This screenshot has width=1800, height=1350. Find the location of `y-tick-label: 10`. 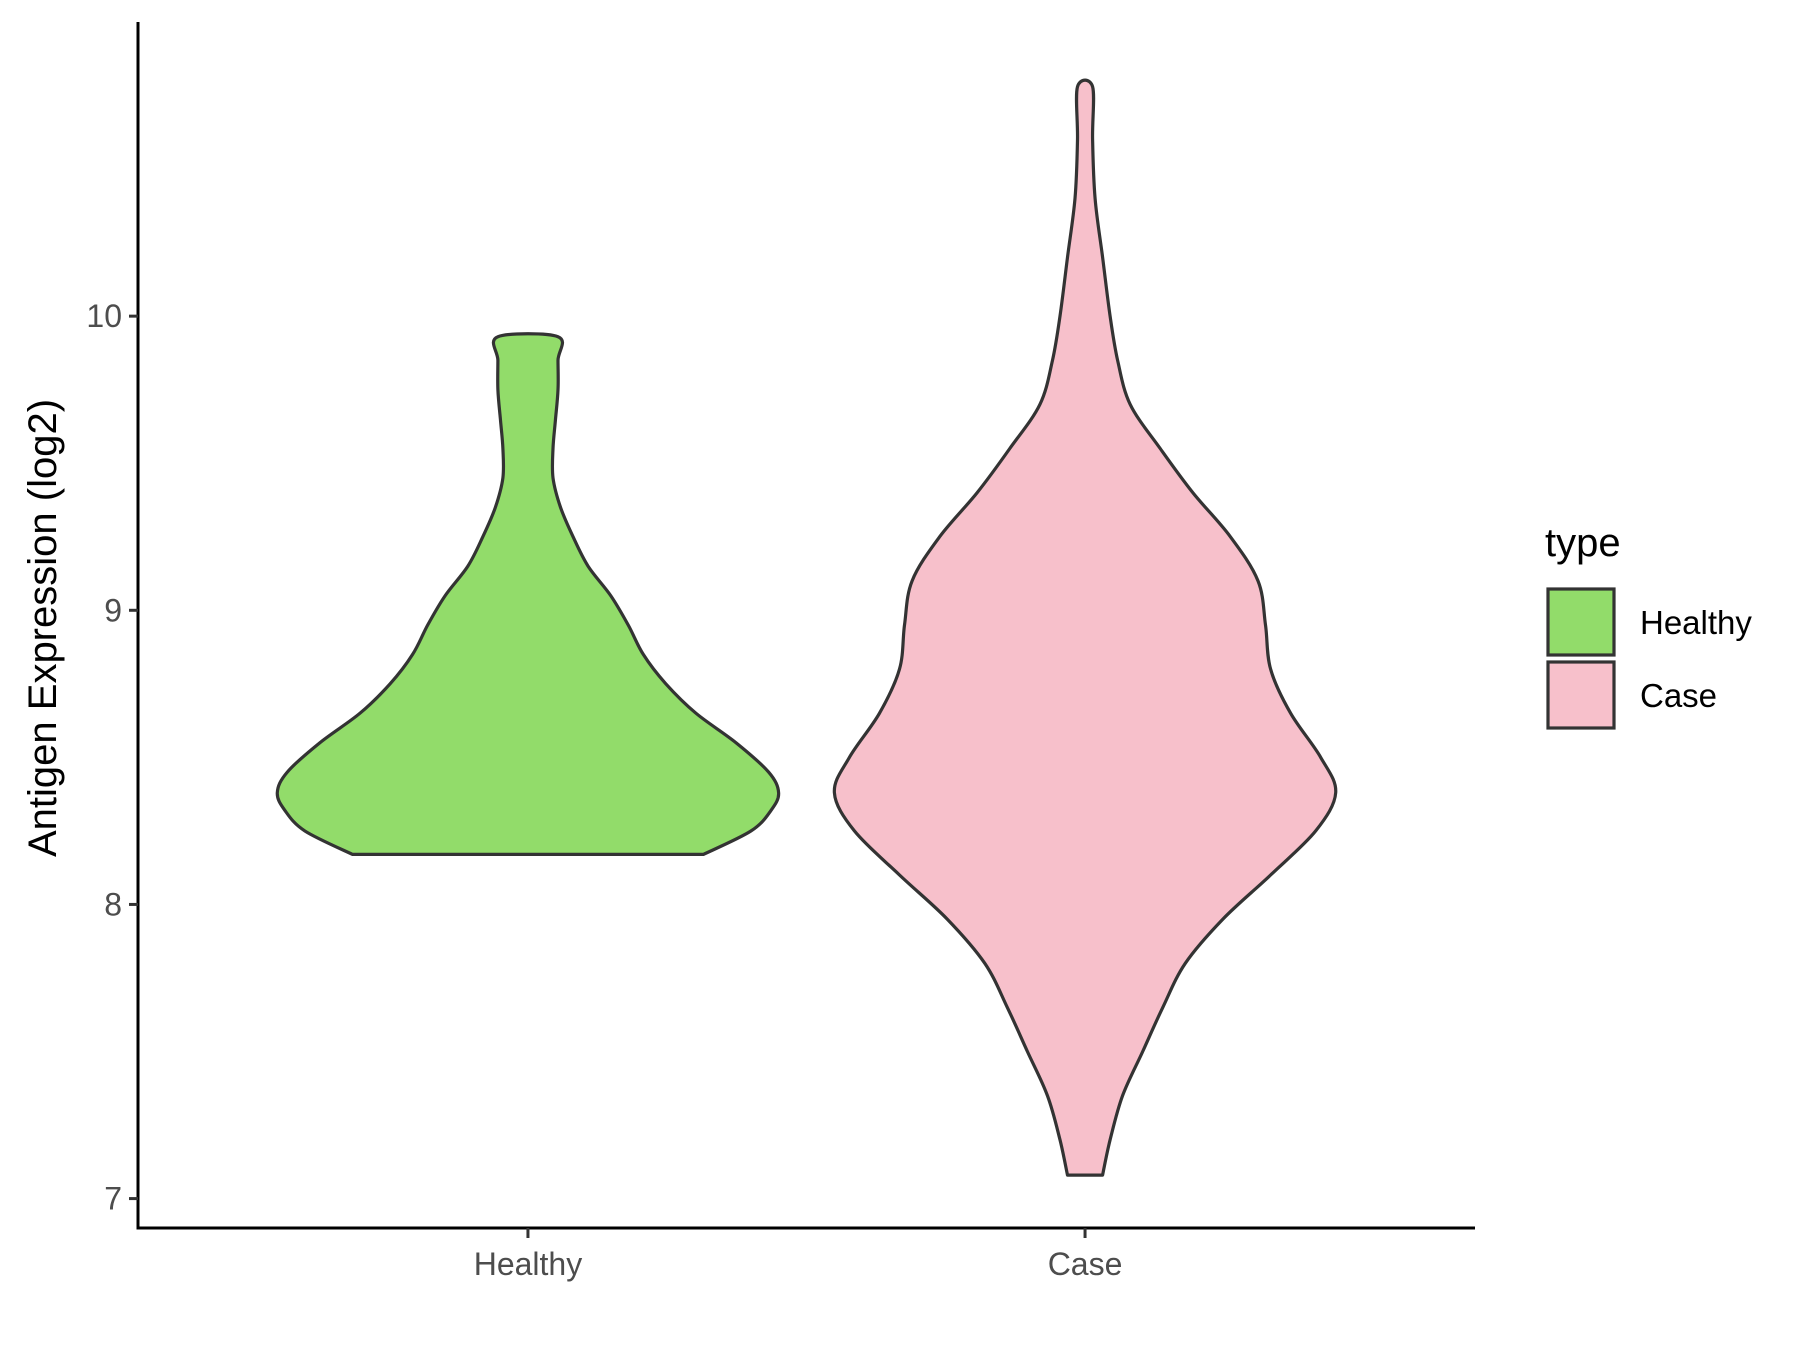

y-tick-label: 10 is located at coordinates (104, 316).